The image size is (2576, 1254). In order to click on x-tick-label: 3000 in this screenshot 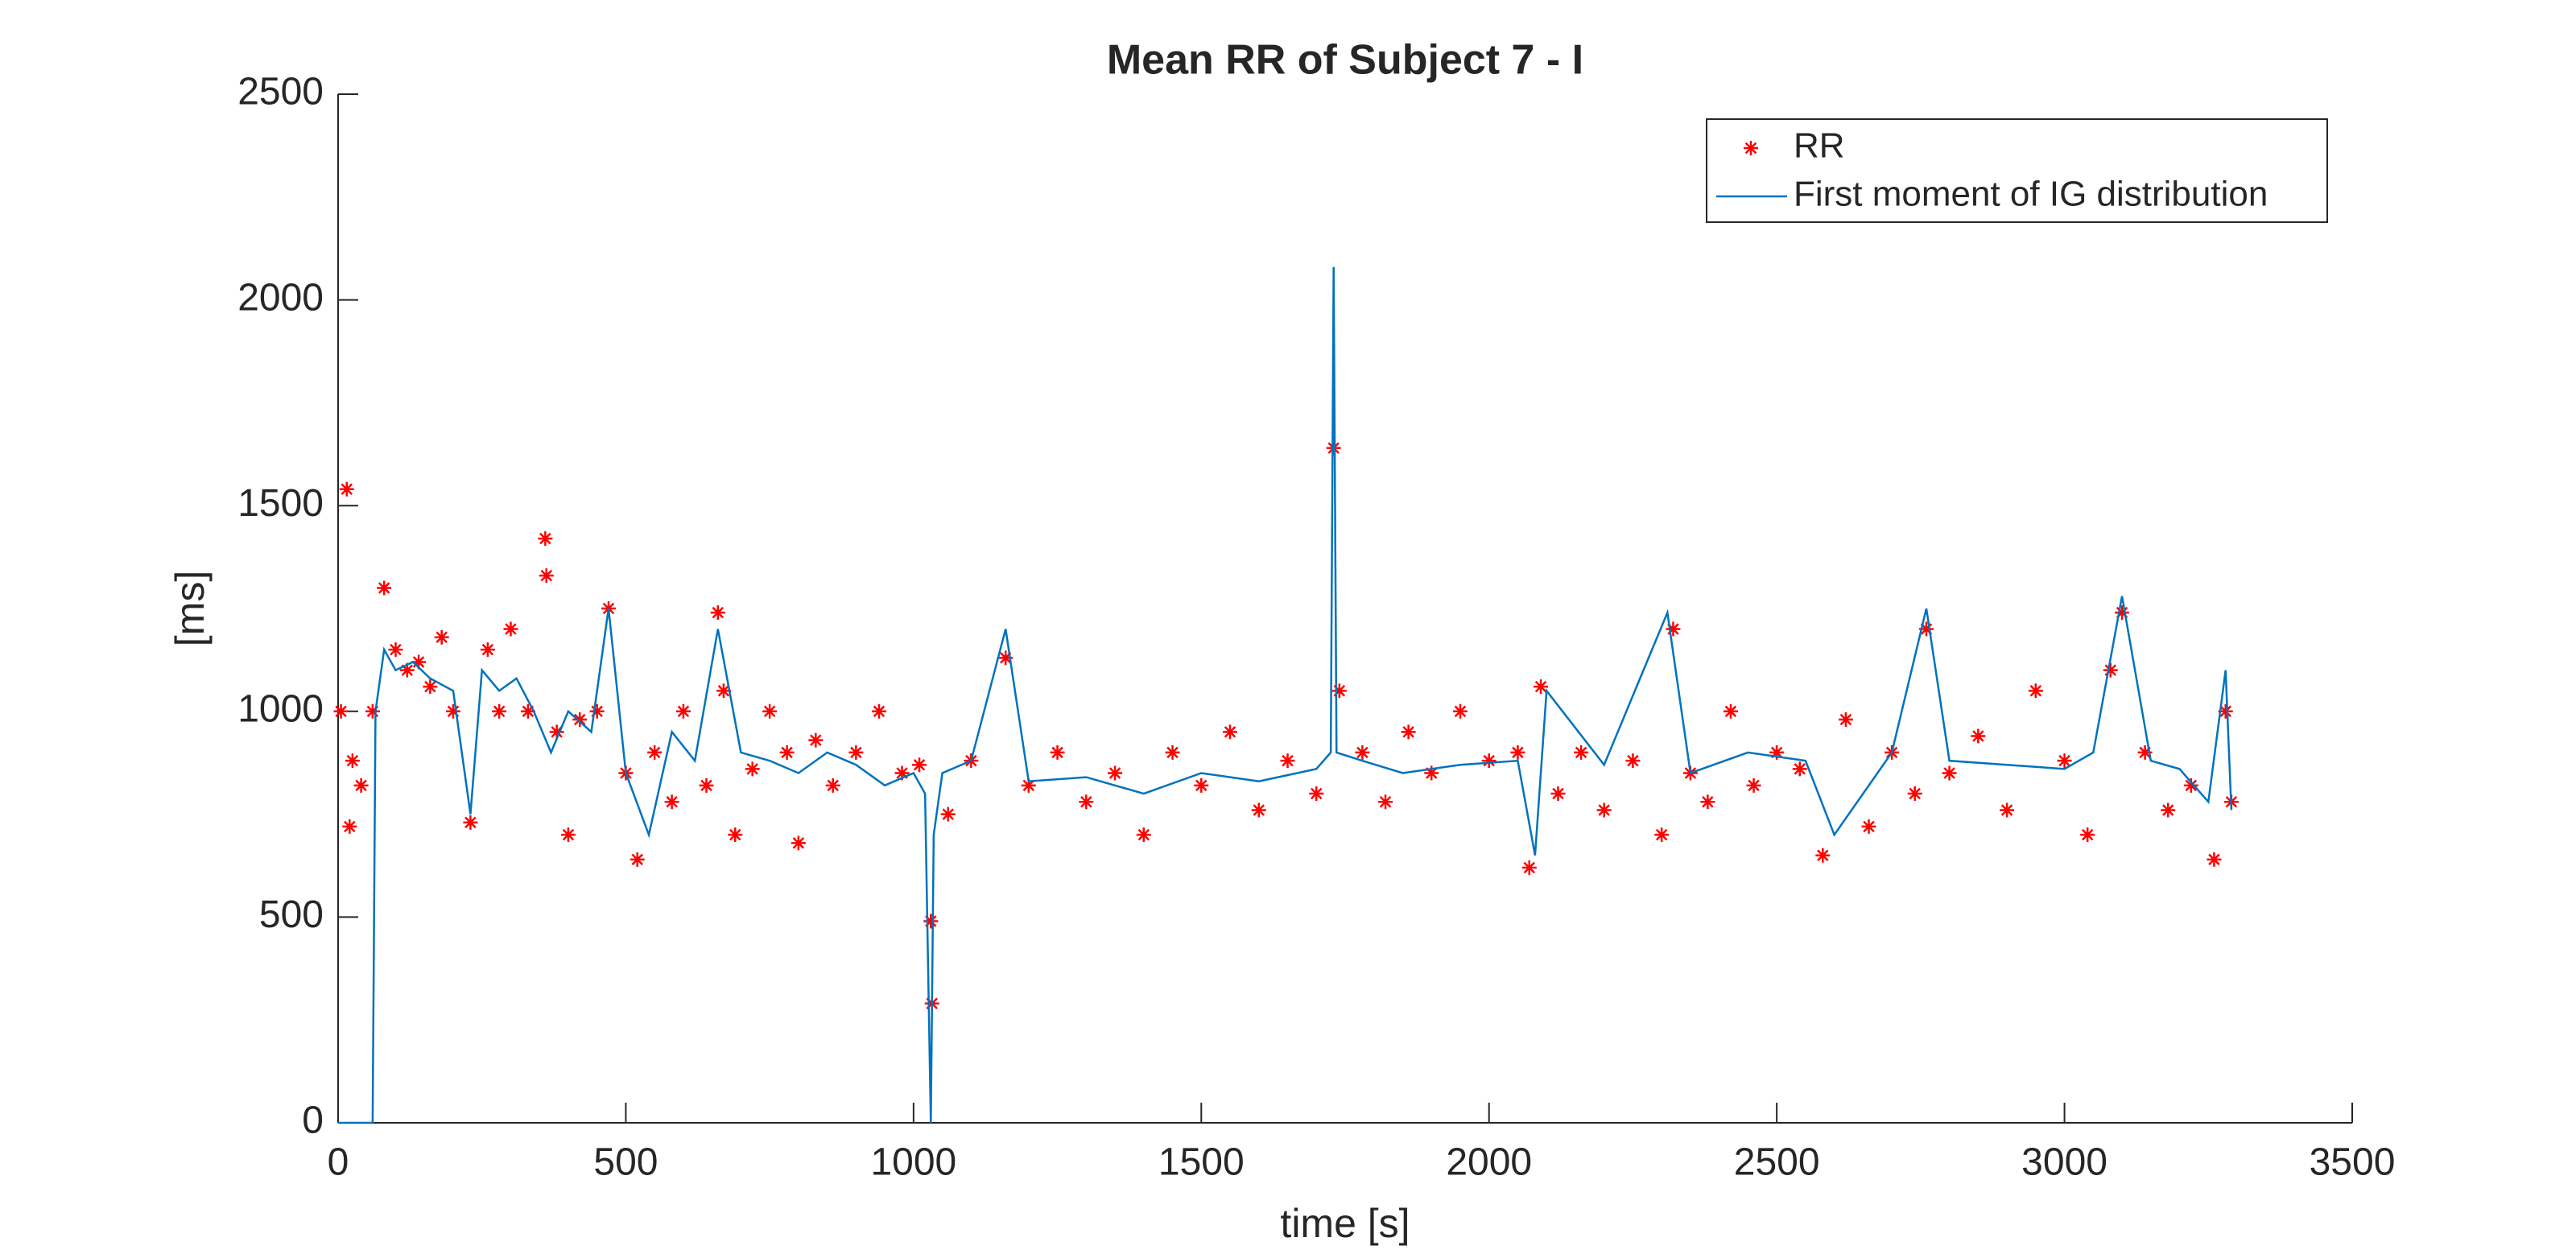, I will do `click(2064, 1162)`.